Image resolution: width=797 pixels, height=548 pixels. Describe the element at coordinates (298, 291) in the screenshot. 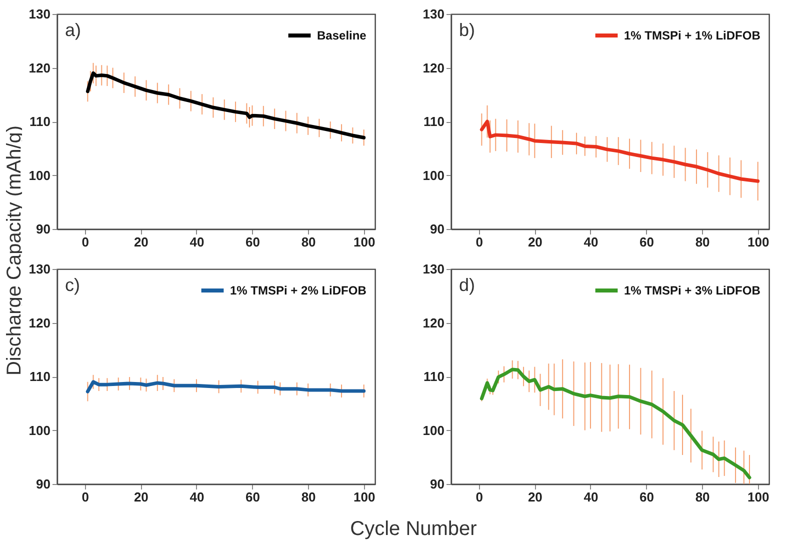

I see `legend-label: 1% TMSPi + 2% LiDFOB` at that location.